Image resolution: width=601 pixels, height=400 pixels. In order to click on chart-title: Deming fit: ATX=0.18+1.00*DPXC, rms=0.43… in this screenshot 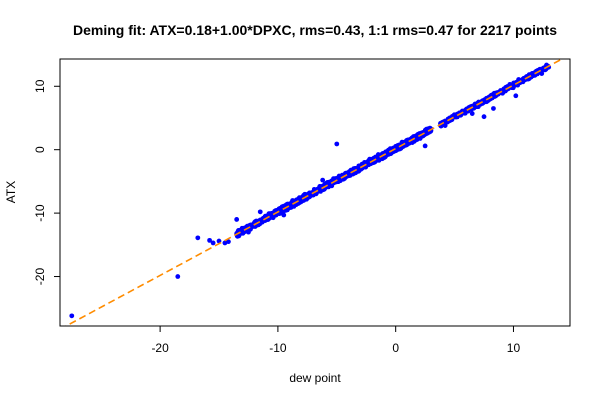, I will do `click(315, 30)`.